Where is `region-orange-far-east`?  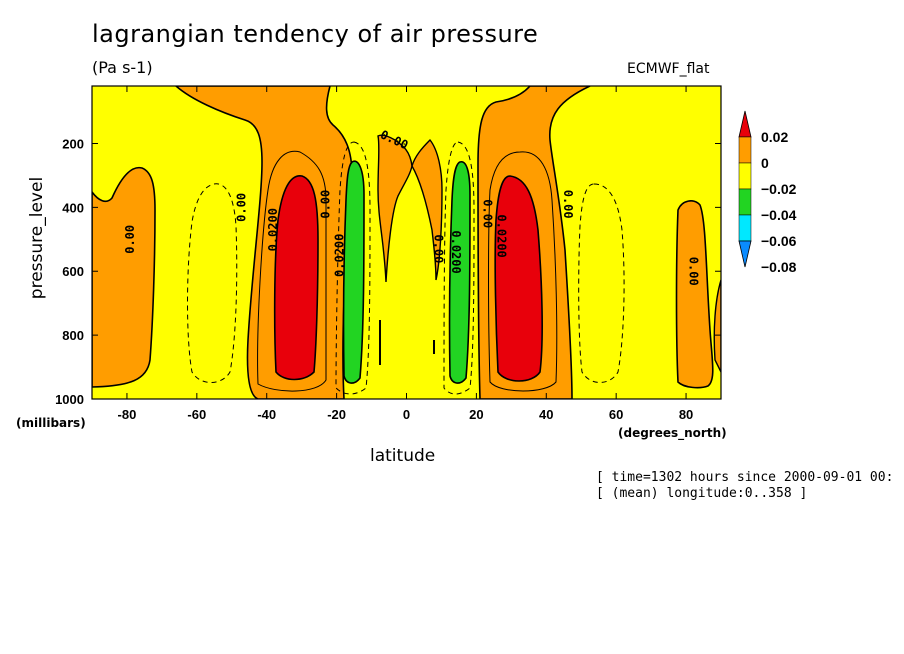
region-orange-far-east is located at coordinates (694, 294).